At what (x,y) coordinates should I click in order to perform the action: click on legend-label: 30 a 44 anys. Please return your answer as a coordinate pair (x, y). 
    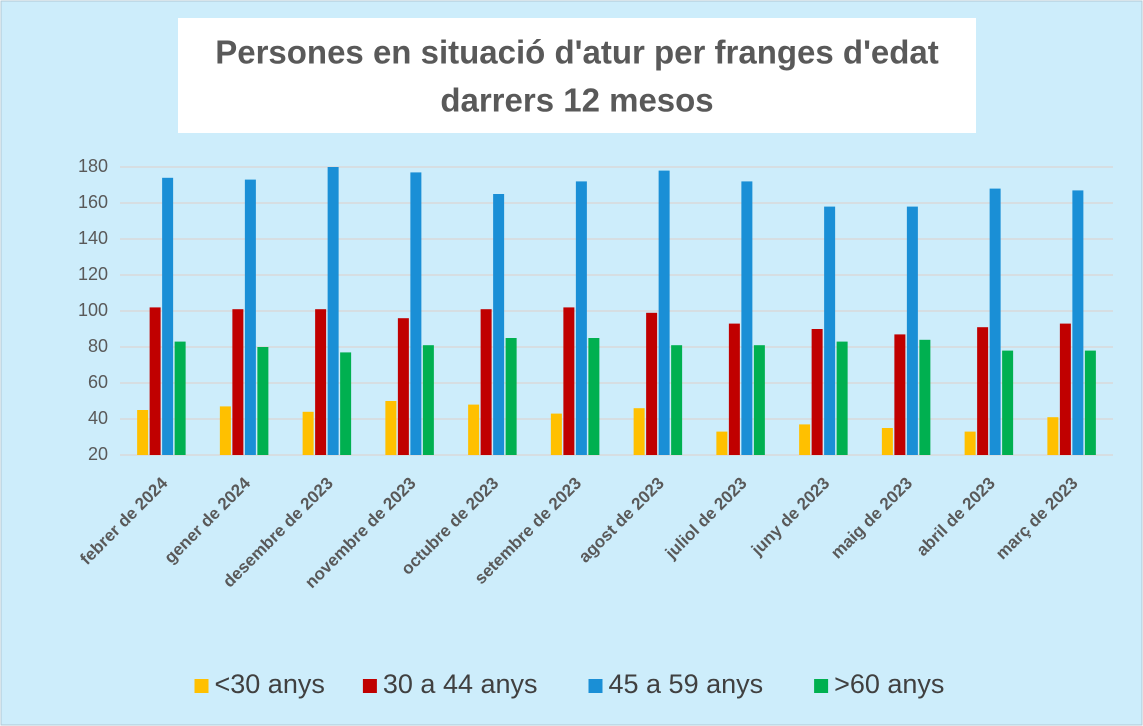
    Looking at the image, I should click on (460, 684).